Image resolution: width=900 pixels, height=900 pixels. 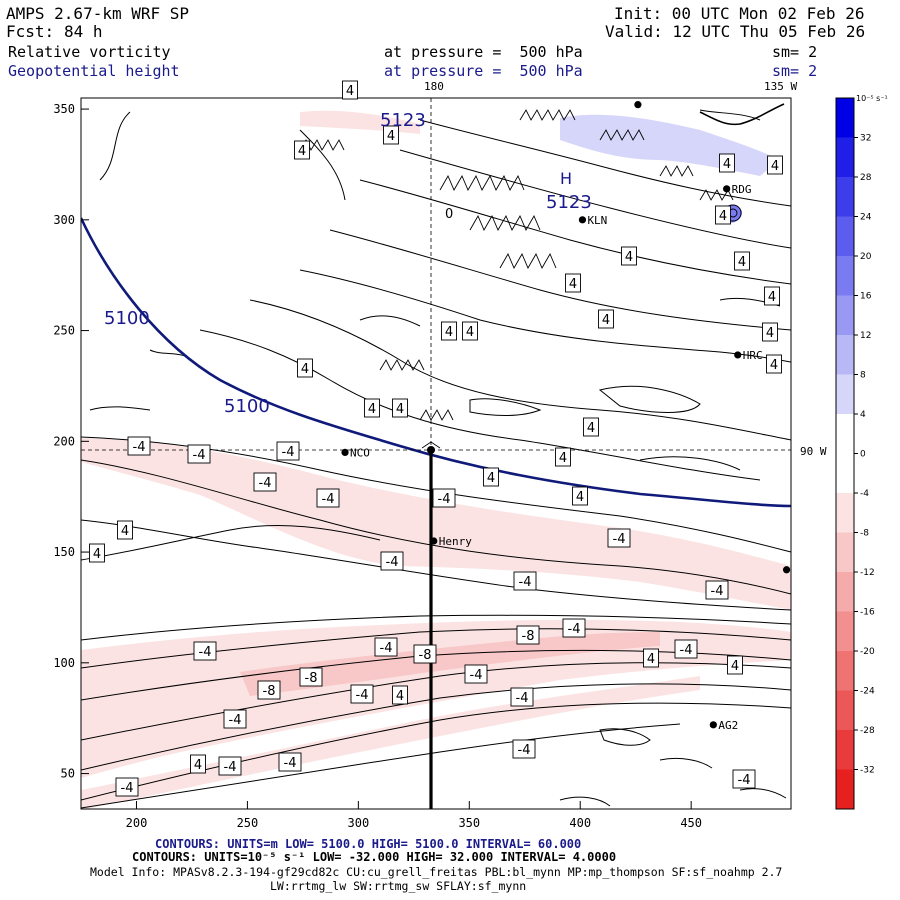 I want to click on y-axis-ticks: 350 300 250 200 150 100 50, so click(x=71, y=441).